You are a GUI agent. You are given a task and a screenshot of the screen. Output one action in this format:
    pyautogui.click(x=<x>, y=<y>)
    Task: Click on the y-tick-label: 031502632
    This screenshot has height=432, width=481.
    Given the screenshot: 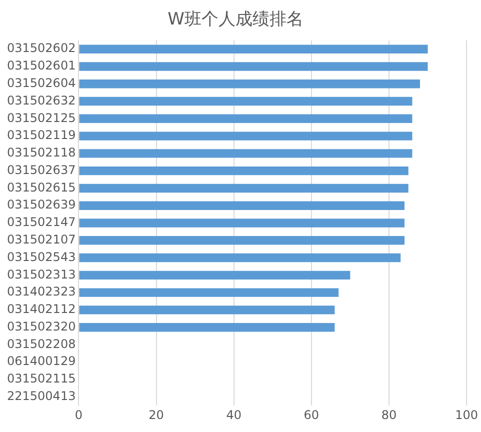 What is the action you would take?
    pyautogui.click(x=41, y=100)
    